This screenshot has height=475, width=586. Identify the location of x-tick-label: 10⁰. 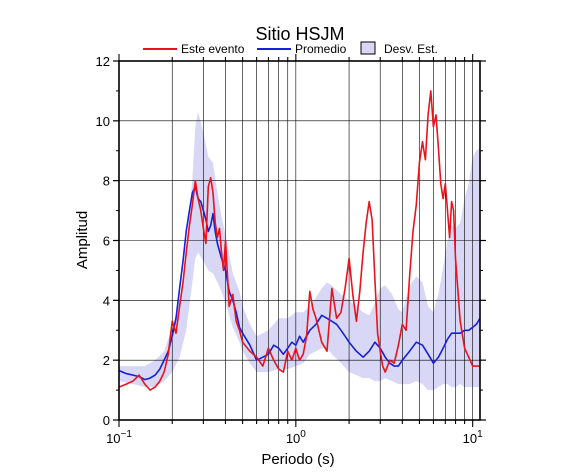
(296, 437).